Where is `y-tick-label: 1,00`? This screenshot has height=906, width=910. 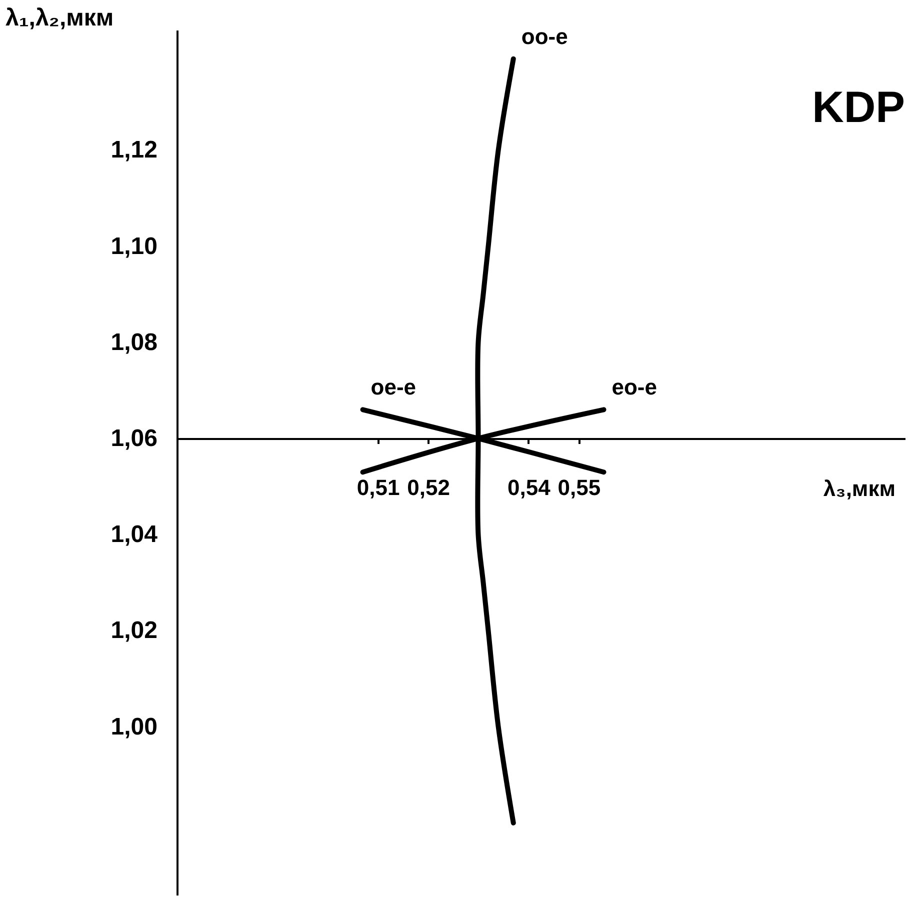
y-tick-label: 1,00 is located at coordinates (134, 726).